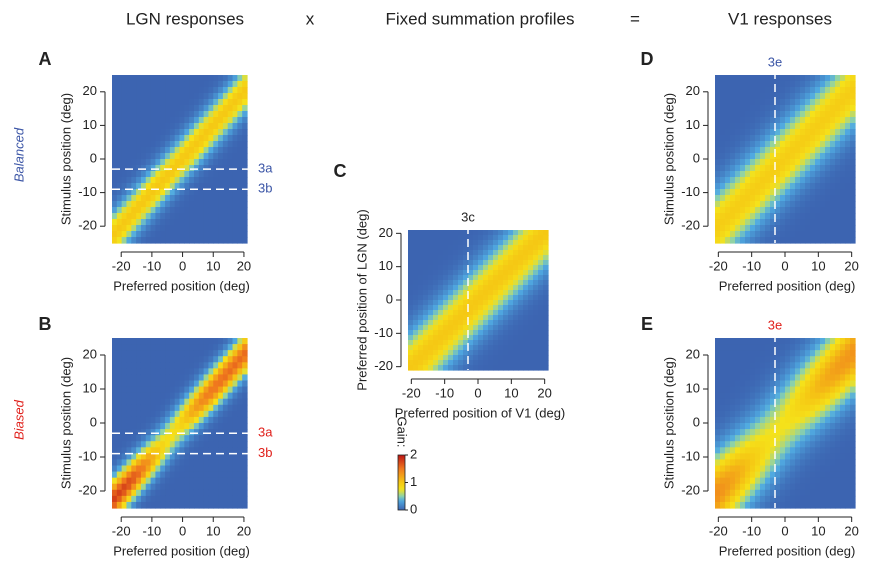  Describe the element at coordinates (310, 18) in the screenshot. I see `column-header: x` at that location.